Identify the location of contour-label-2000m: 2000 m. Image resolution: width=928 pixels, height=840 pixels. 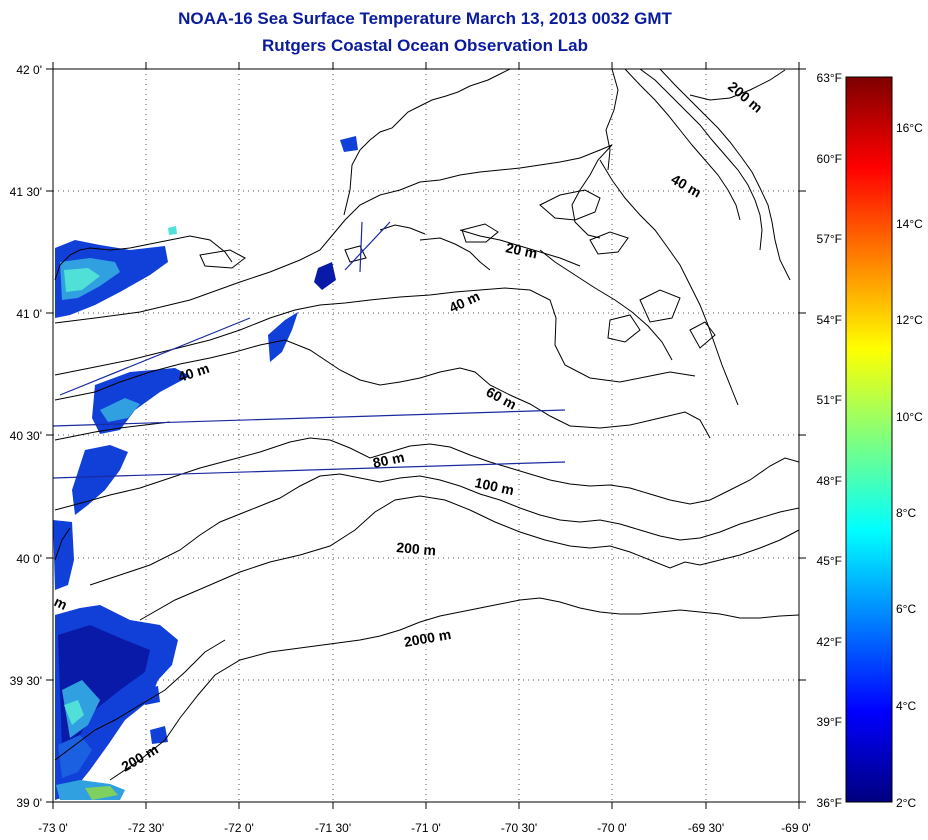
(428, 638).